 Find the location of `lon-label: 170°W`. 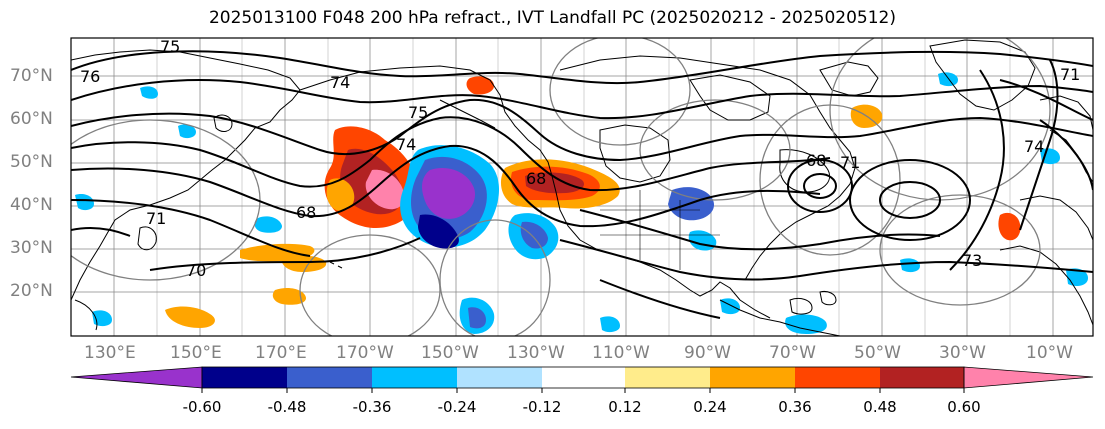

lon-label: 170°W is located at coordinates (365, 353).